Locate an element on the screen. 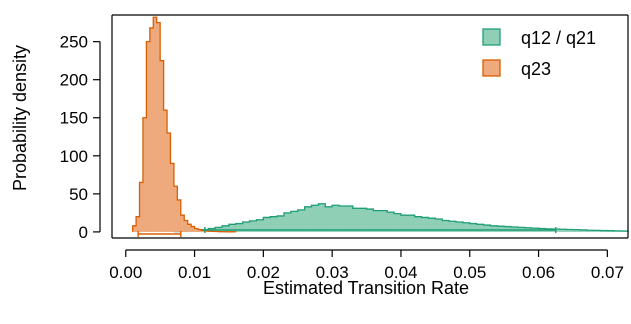  y-tick-label: 200 is located at coordinates (74, 80).